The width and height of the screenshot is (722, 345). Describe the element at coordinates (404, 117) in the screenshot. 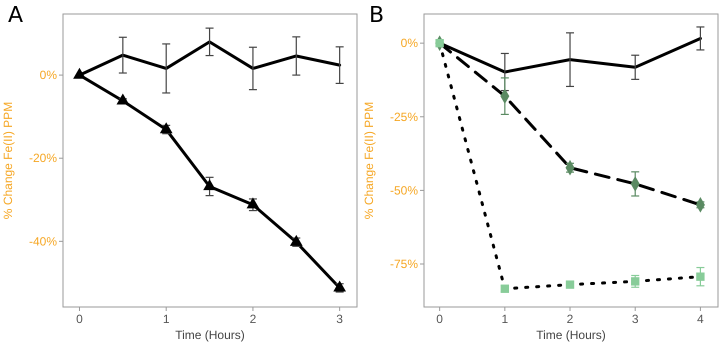

I see `y-tick-label: -25%` at that location.